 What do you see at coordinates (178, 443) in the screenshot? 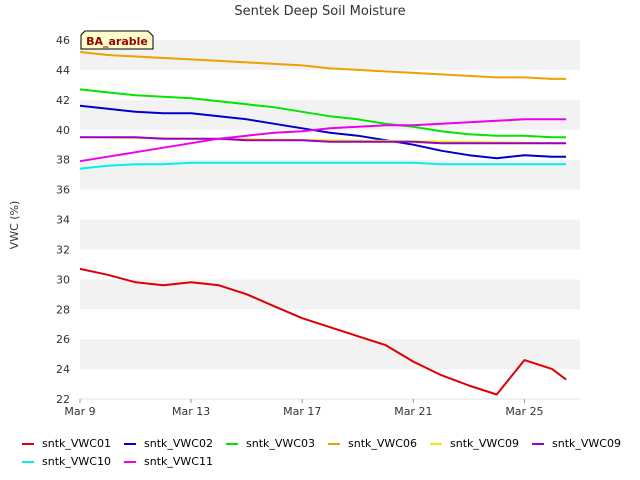
I see `legend-label: sntk_VWC02` at bounding box center [178, 443].